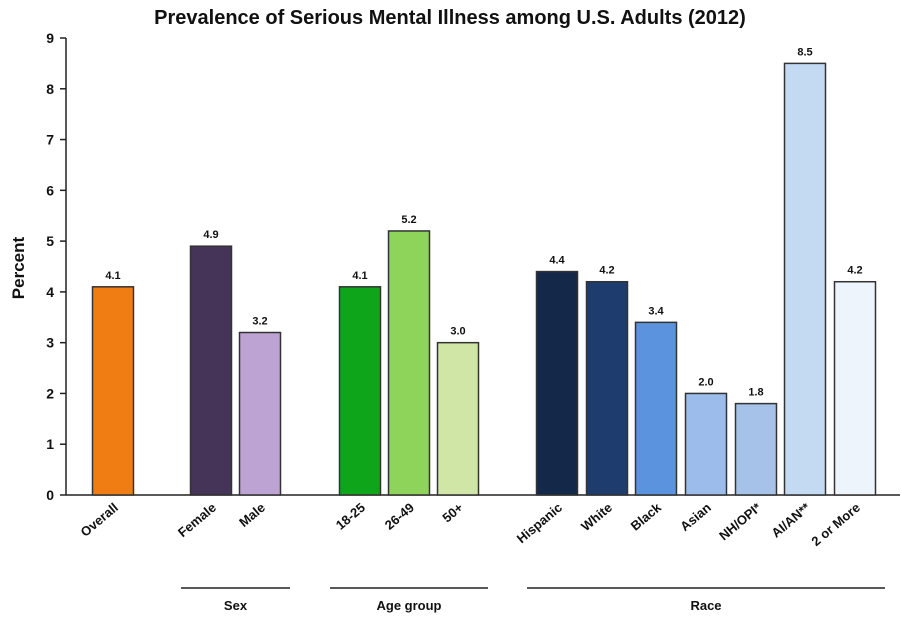 The image size is (902, 621). What do you see at coordinates (50, 495) in the screenshot?
I see `y-tick-label: 0` at bounding box center [50, 495].